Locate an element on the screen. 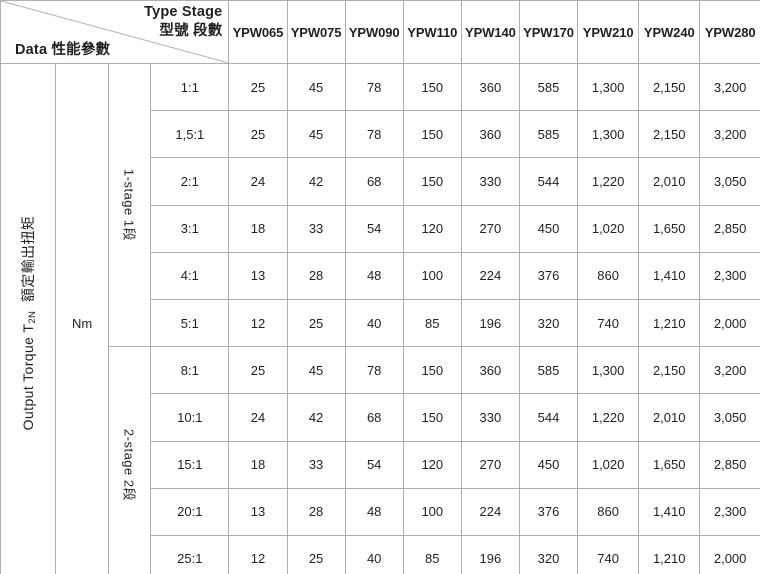  column-header-ypw065: YPW065 is located at coordinates (258, 32).